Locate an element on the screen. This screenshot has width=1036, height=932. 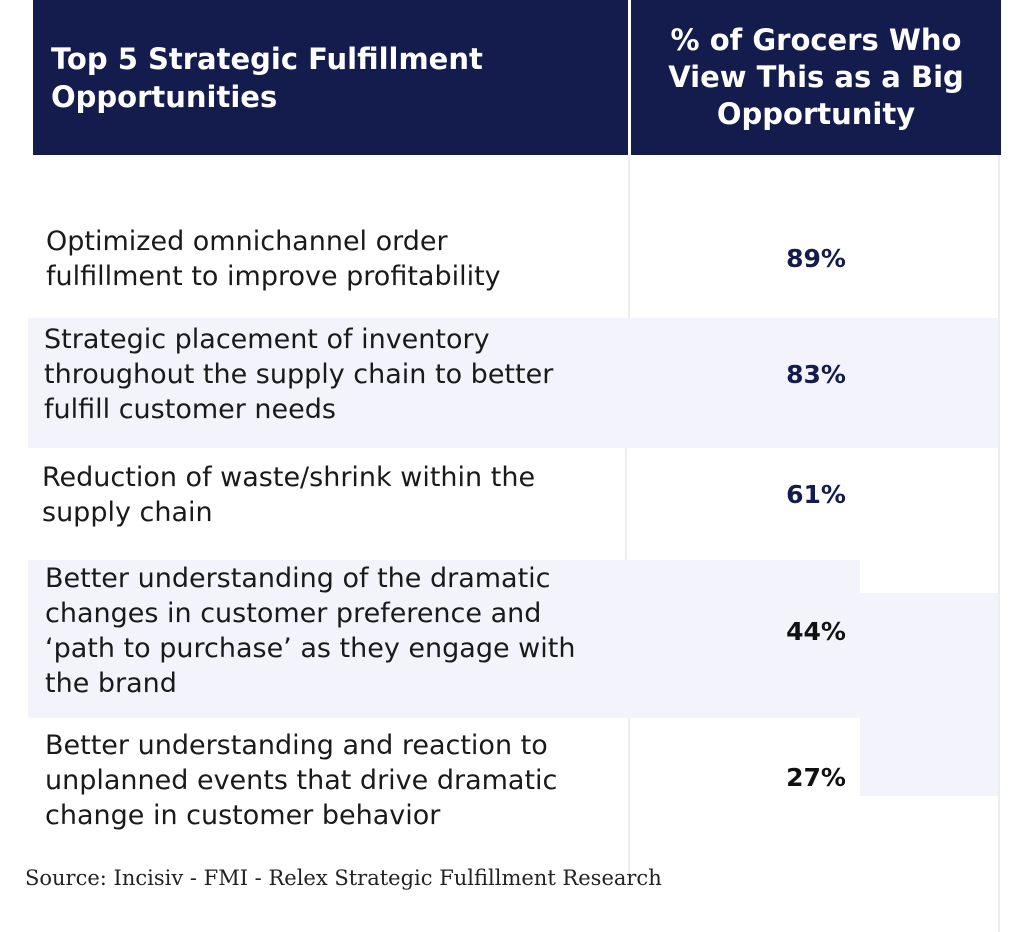
table-right-edge is located at coordinates (999, 543).